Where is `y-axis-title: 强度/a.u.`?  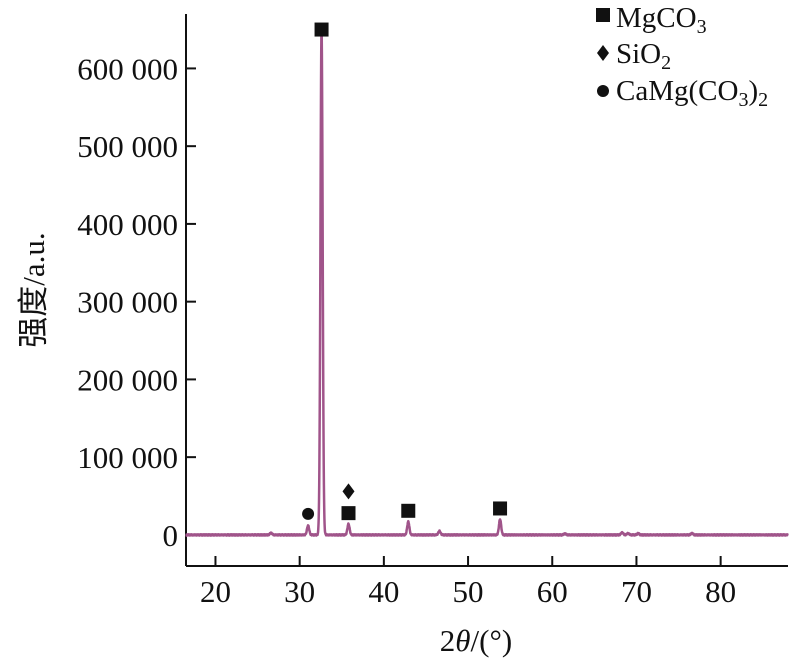
y-axis-title: 强度/a.u. is located at coordinates (33, 289).